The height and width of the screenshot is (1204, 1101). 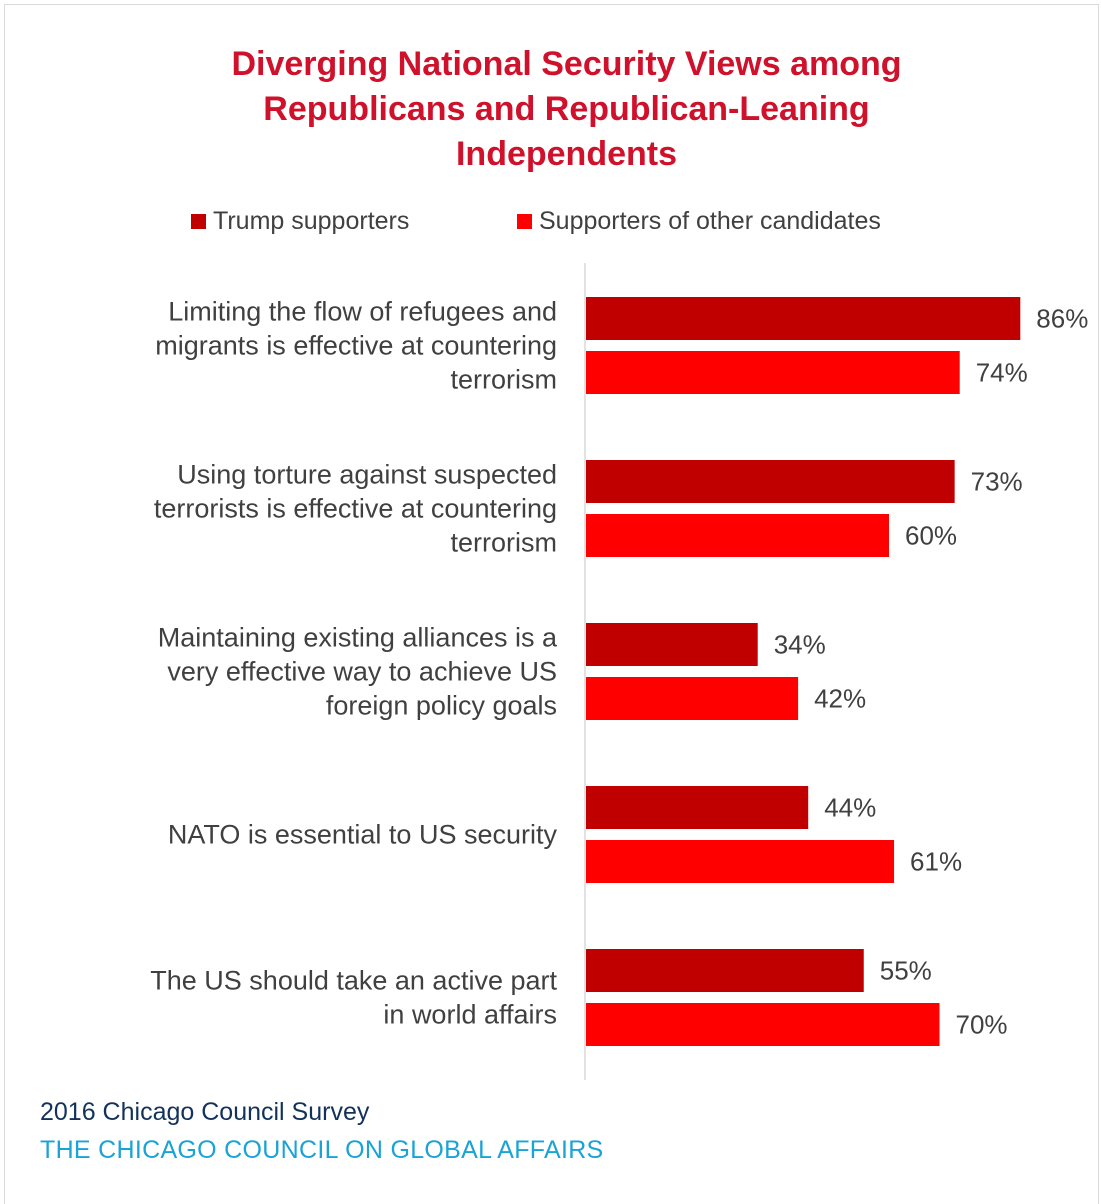 What do you see at coordinates (800, 645) in the screenshot?
I see `data-label: 34%` at bounding box center [800, 645].